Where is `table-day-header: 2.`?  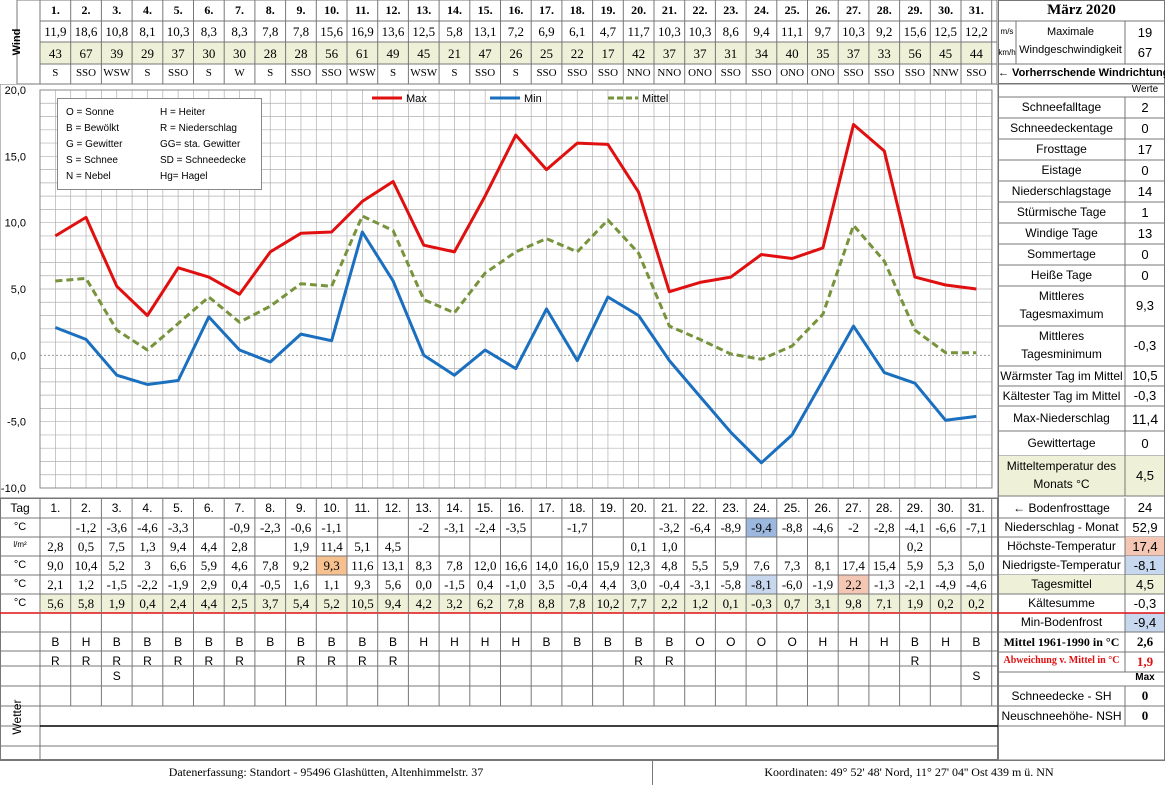
table-day-header: 2. is located at coordinates (86, 508).